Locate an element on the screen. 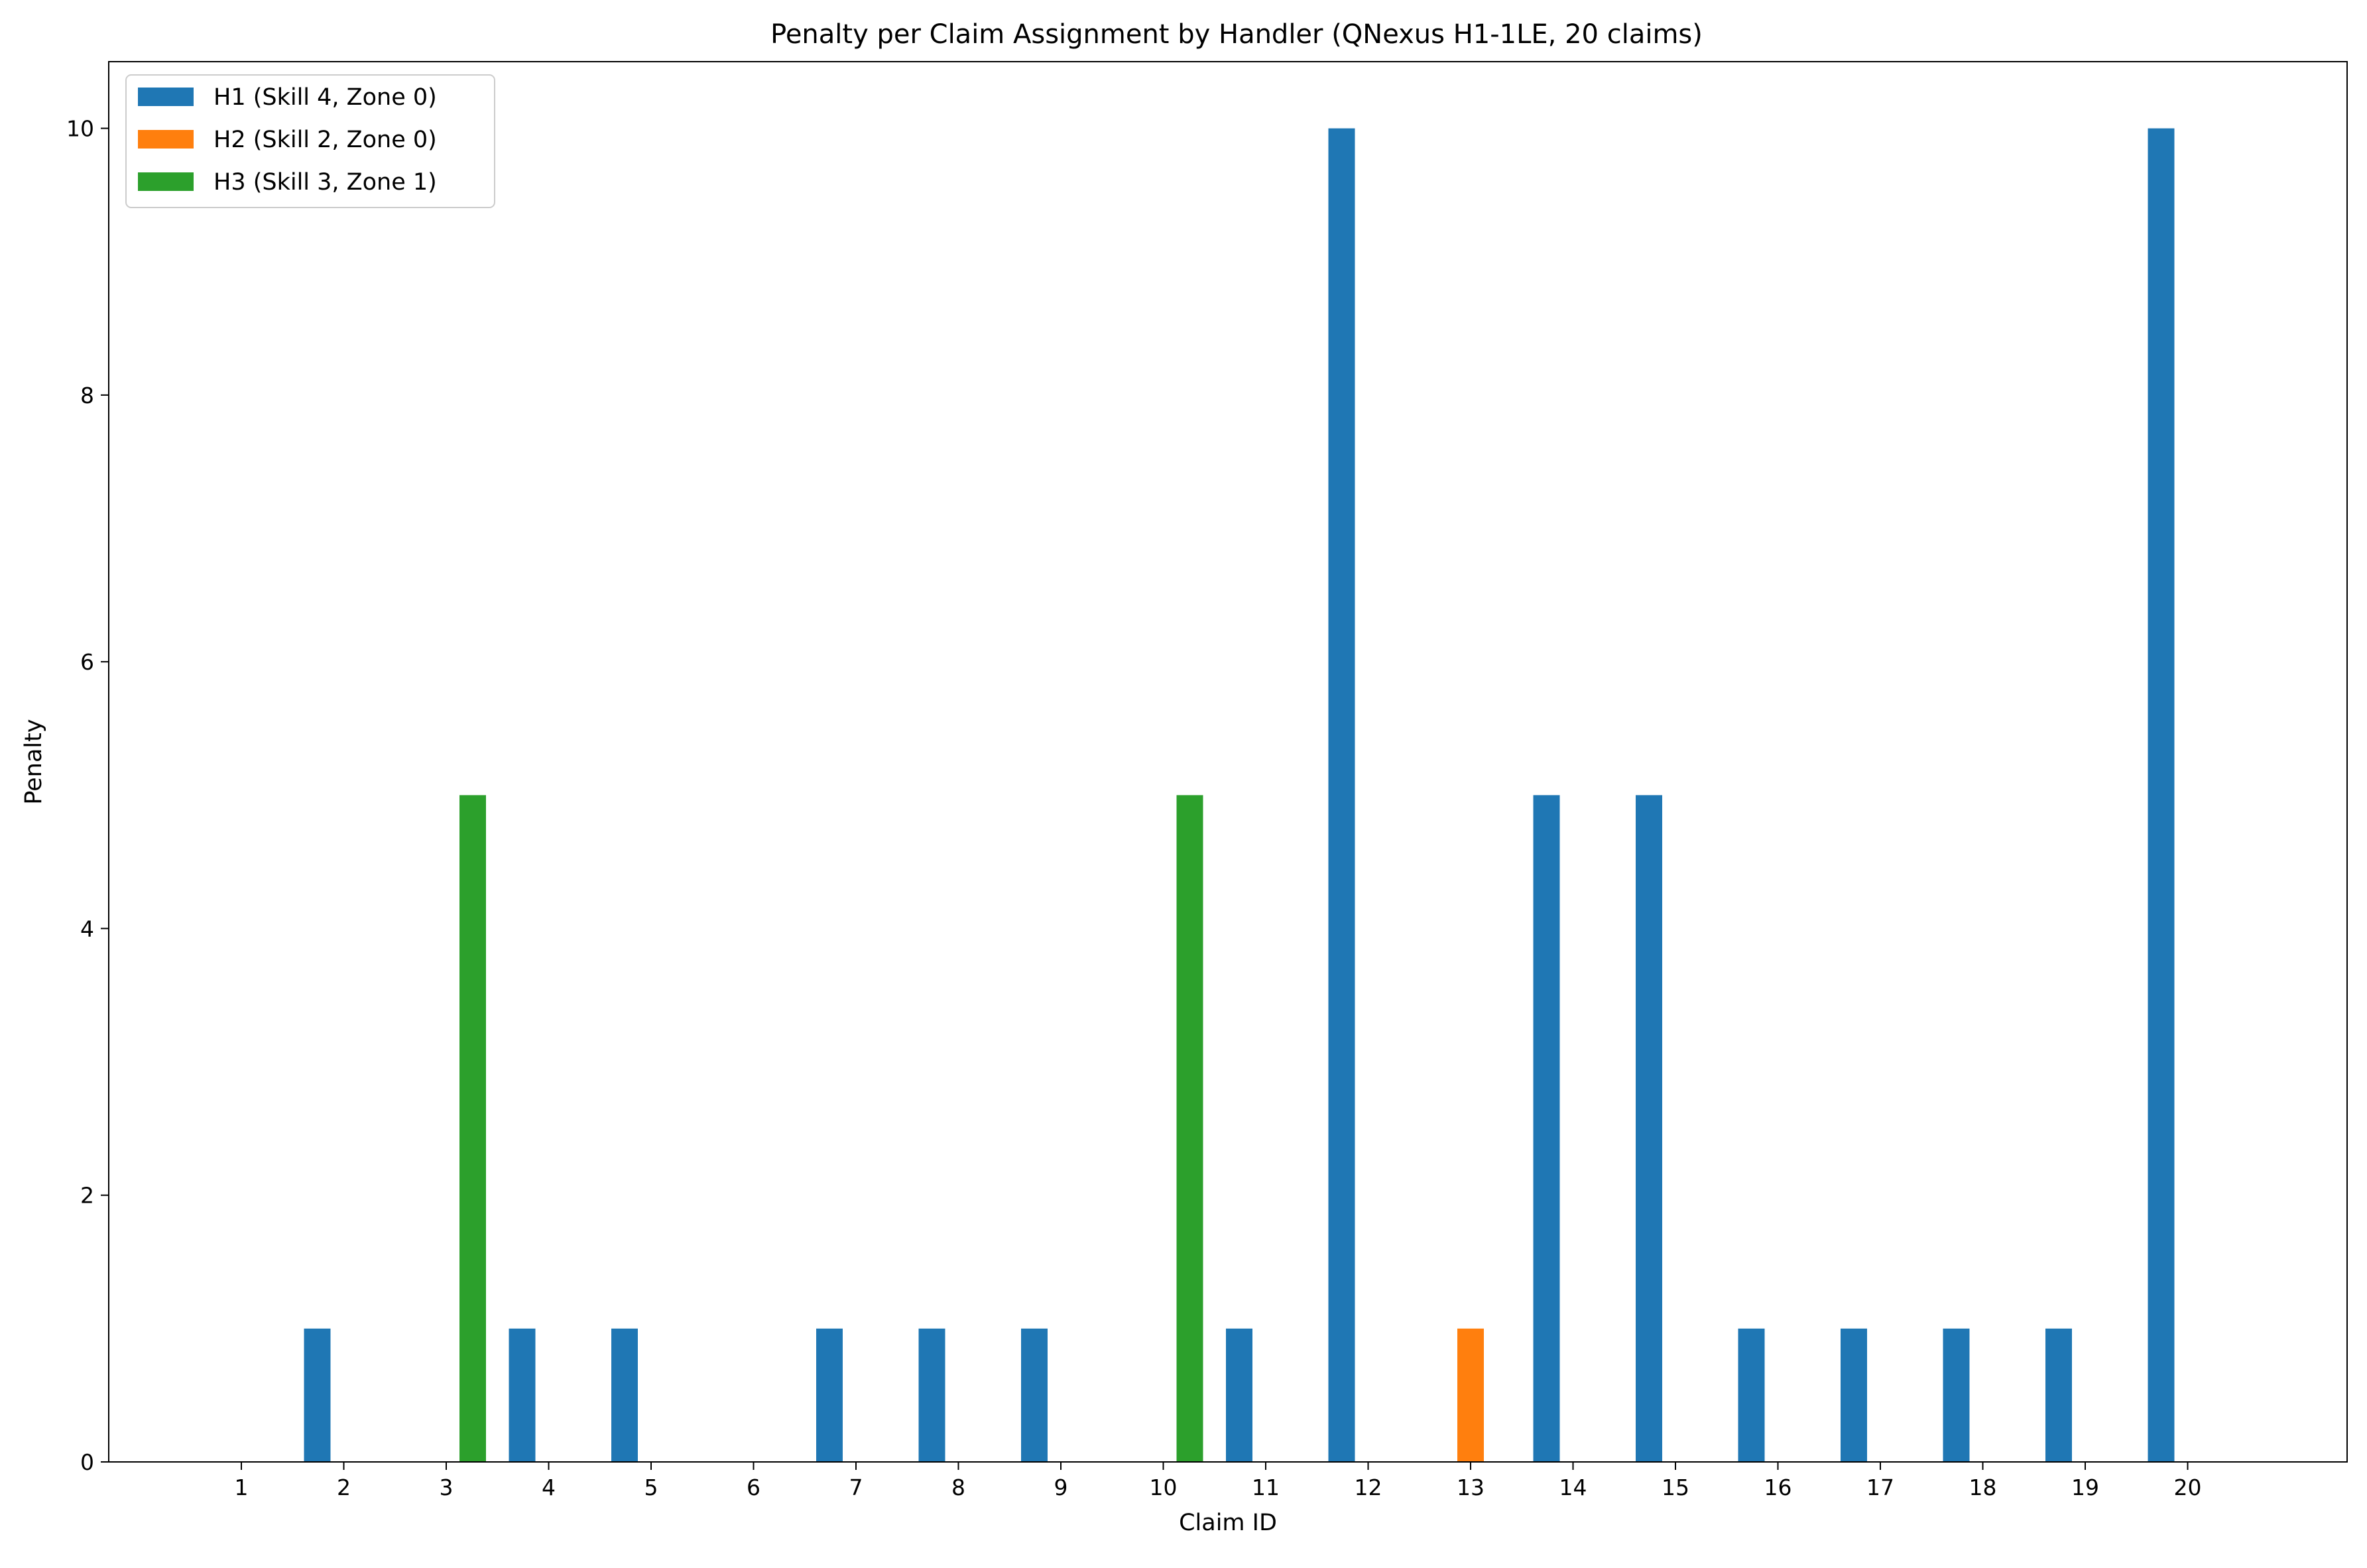  x-tick-label-1: 1 is located at coordinates (242, 1487).